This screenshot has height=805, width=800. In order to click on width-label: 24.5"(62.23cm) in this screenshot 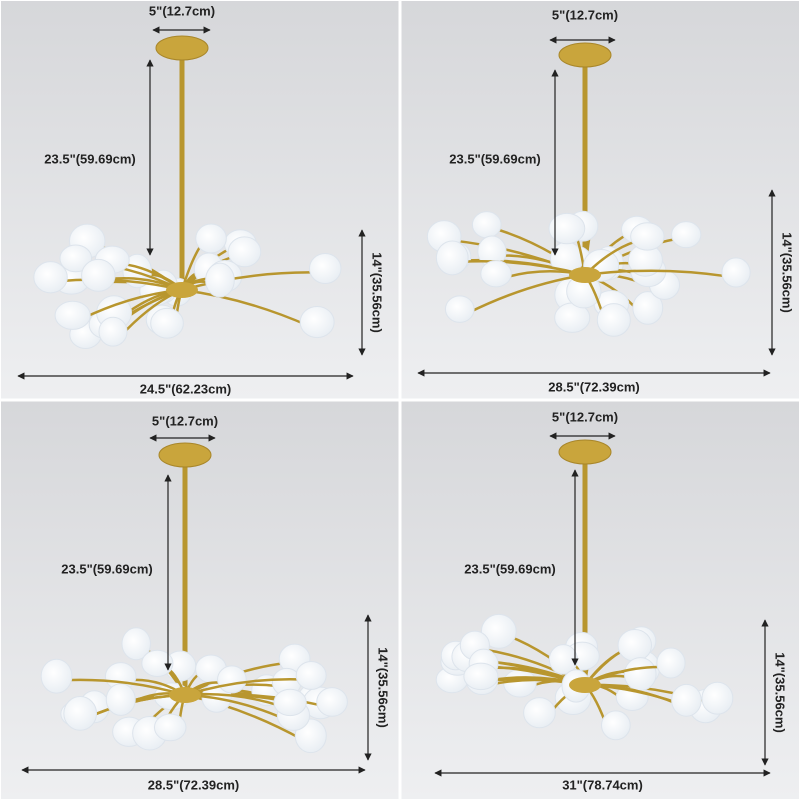, I will do `click(185, 388)`.